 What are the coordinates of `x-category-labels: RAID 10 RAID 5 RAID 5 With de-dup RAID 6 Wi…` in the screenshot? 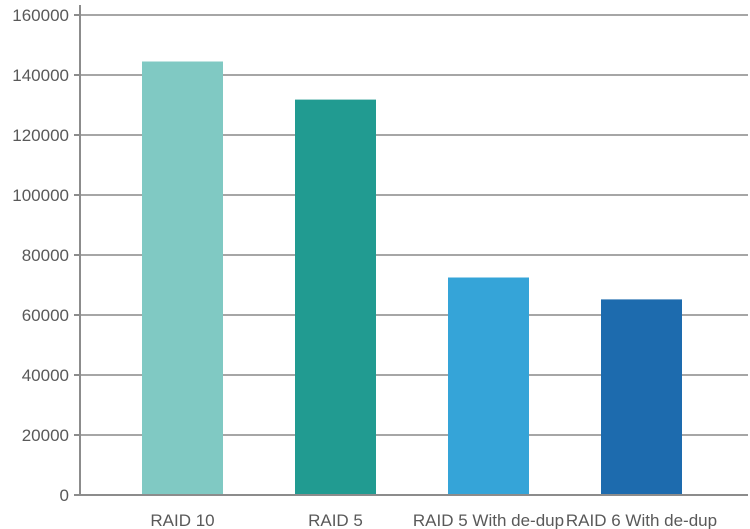 It's located at (433, 520).